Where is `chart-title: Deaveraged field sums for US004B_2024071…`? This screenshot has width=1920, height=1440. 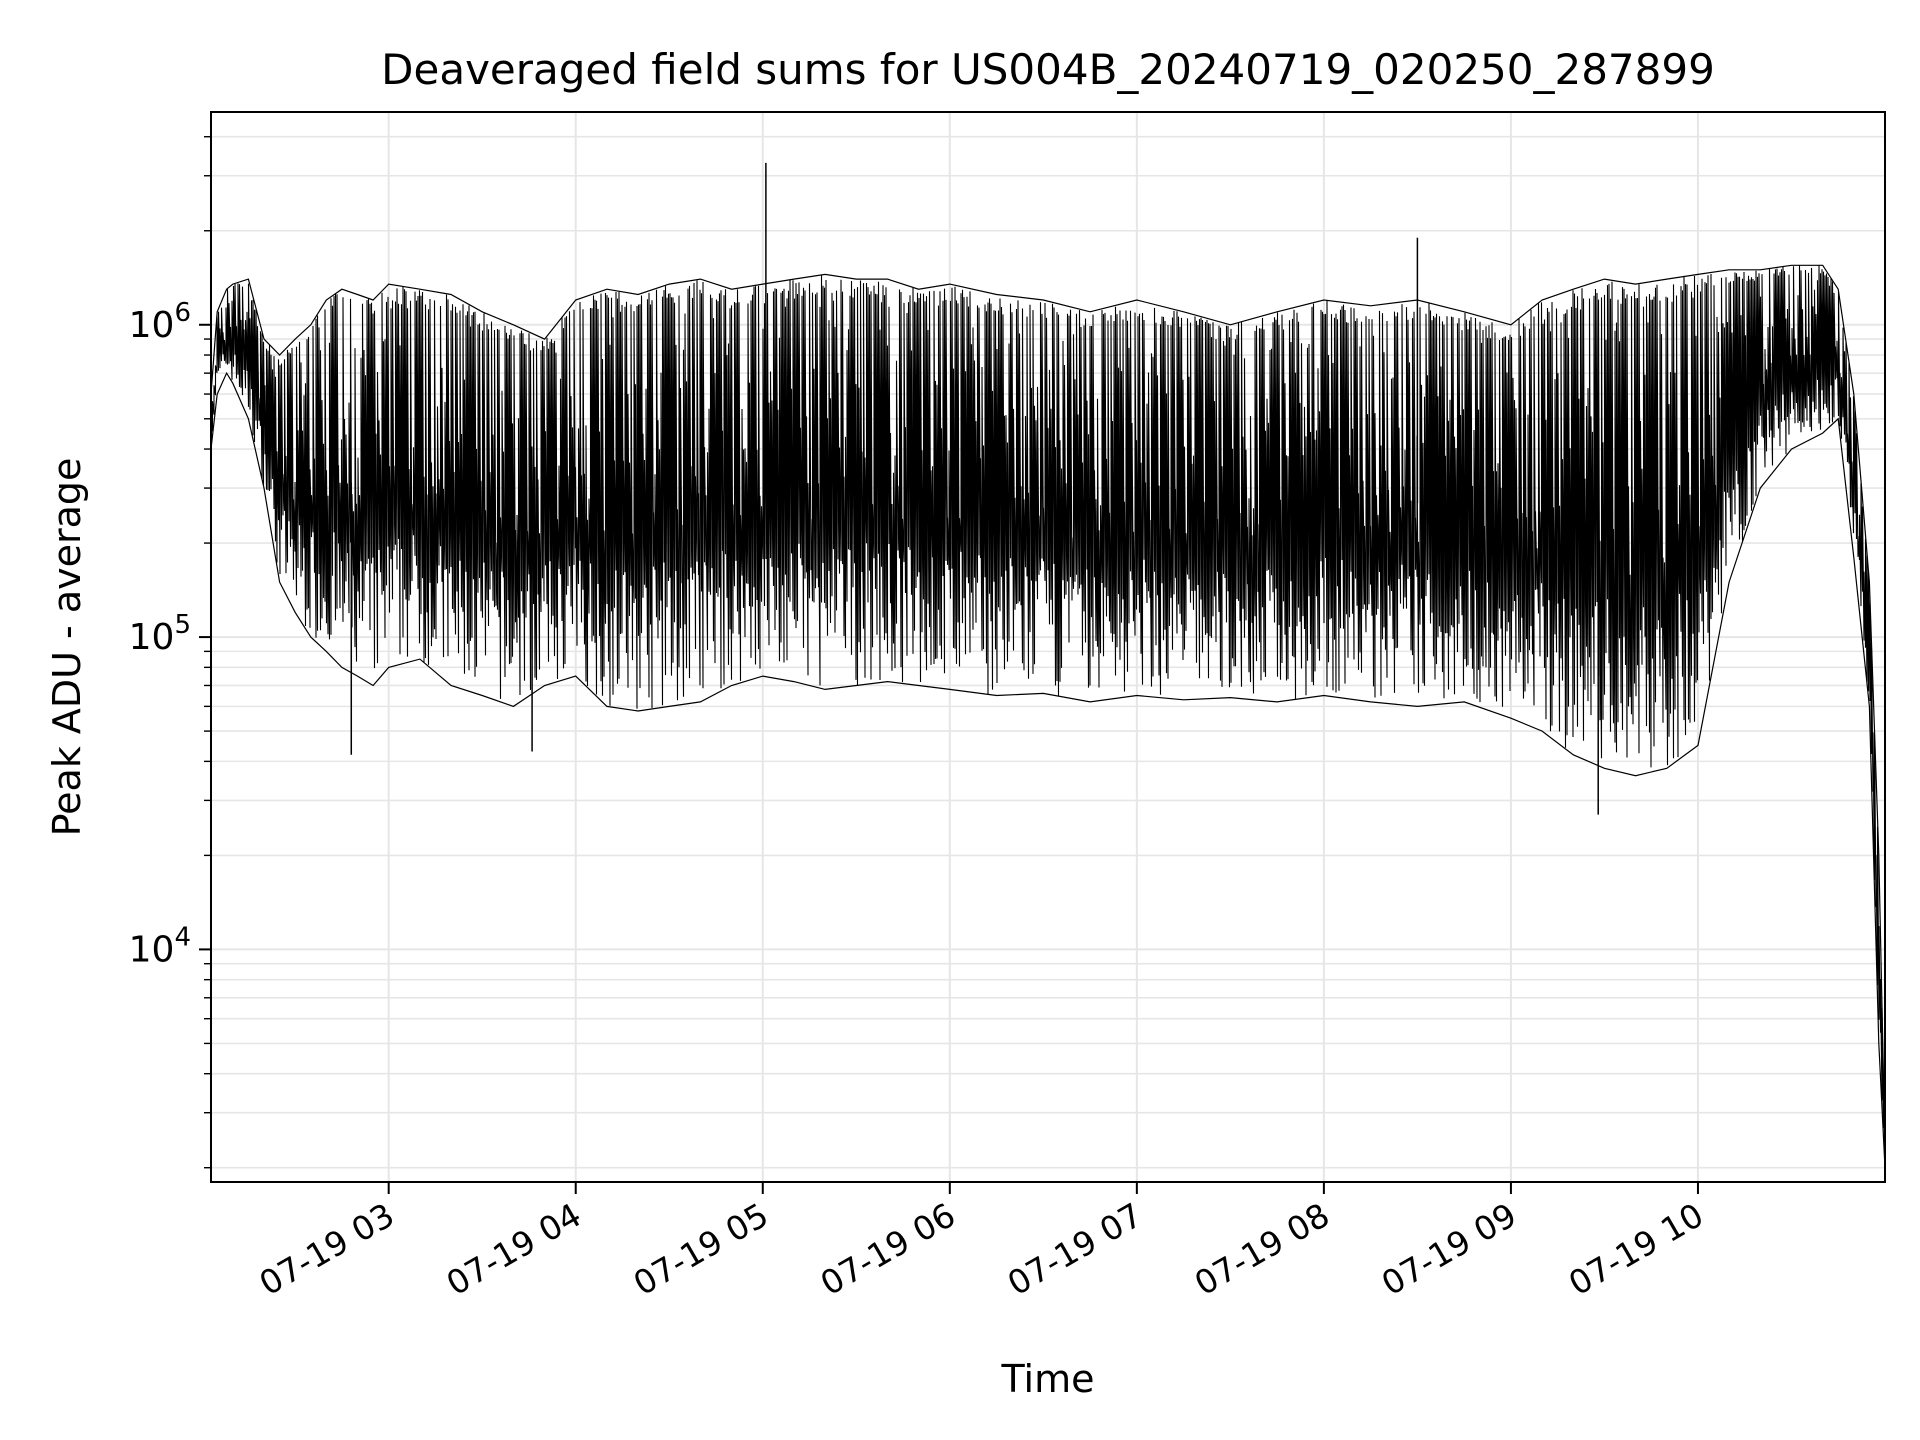
chart-title: Deaveraged field sums for US004B_2024071… is located at coordinates (1048, 69).